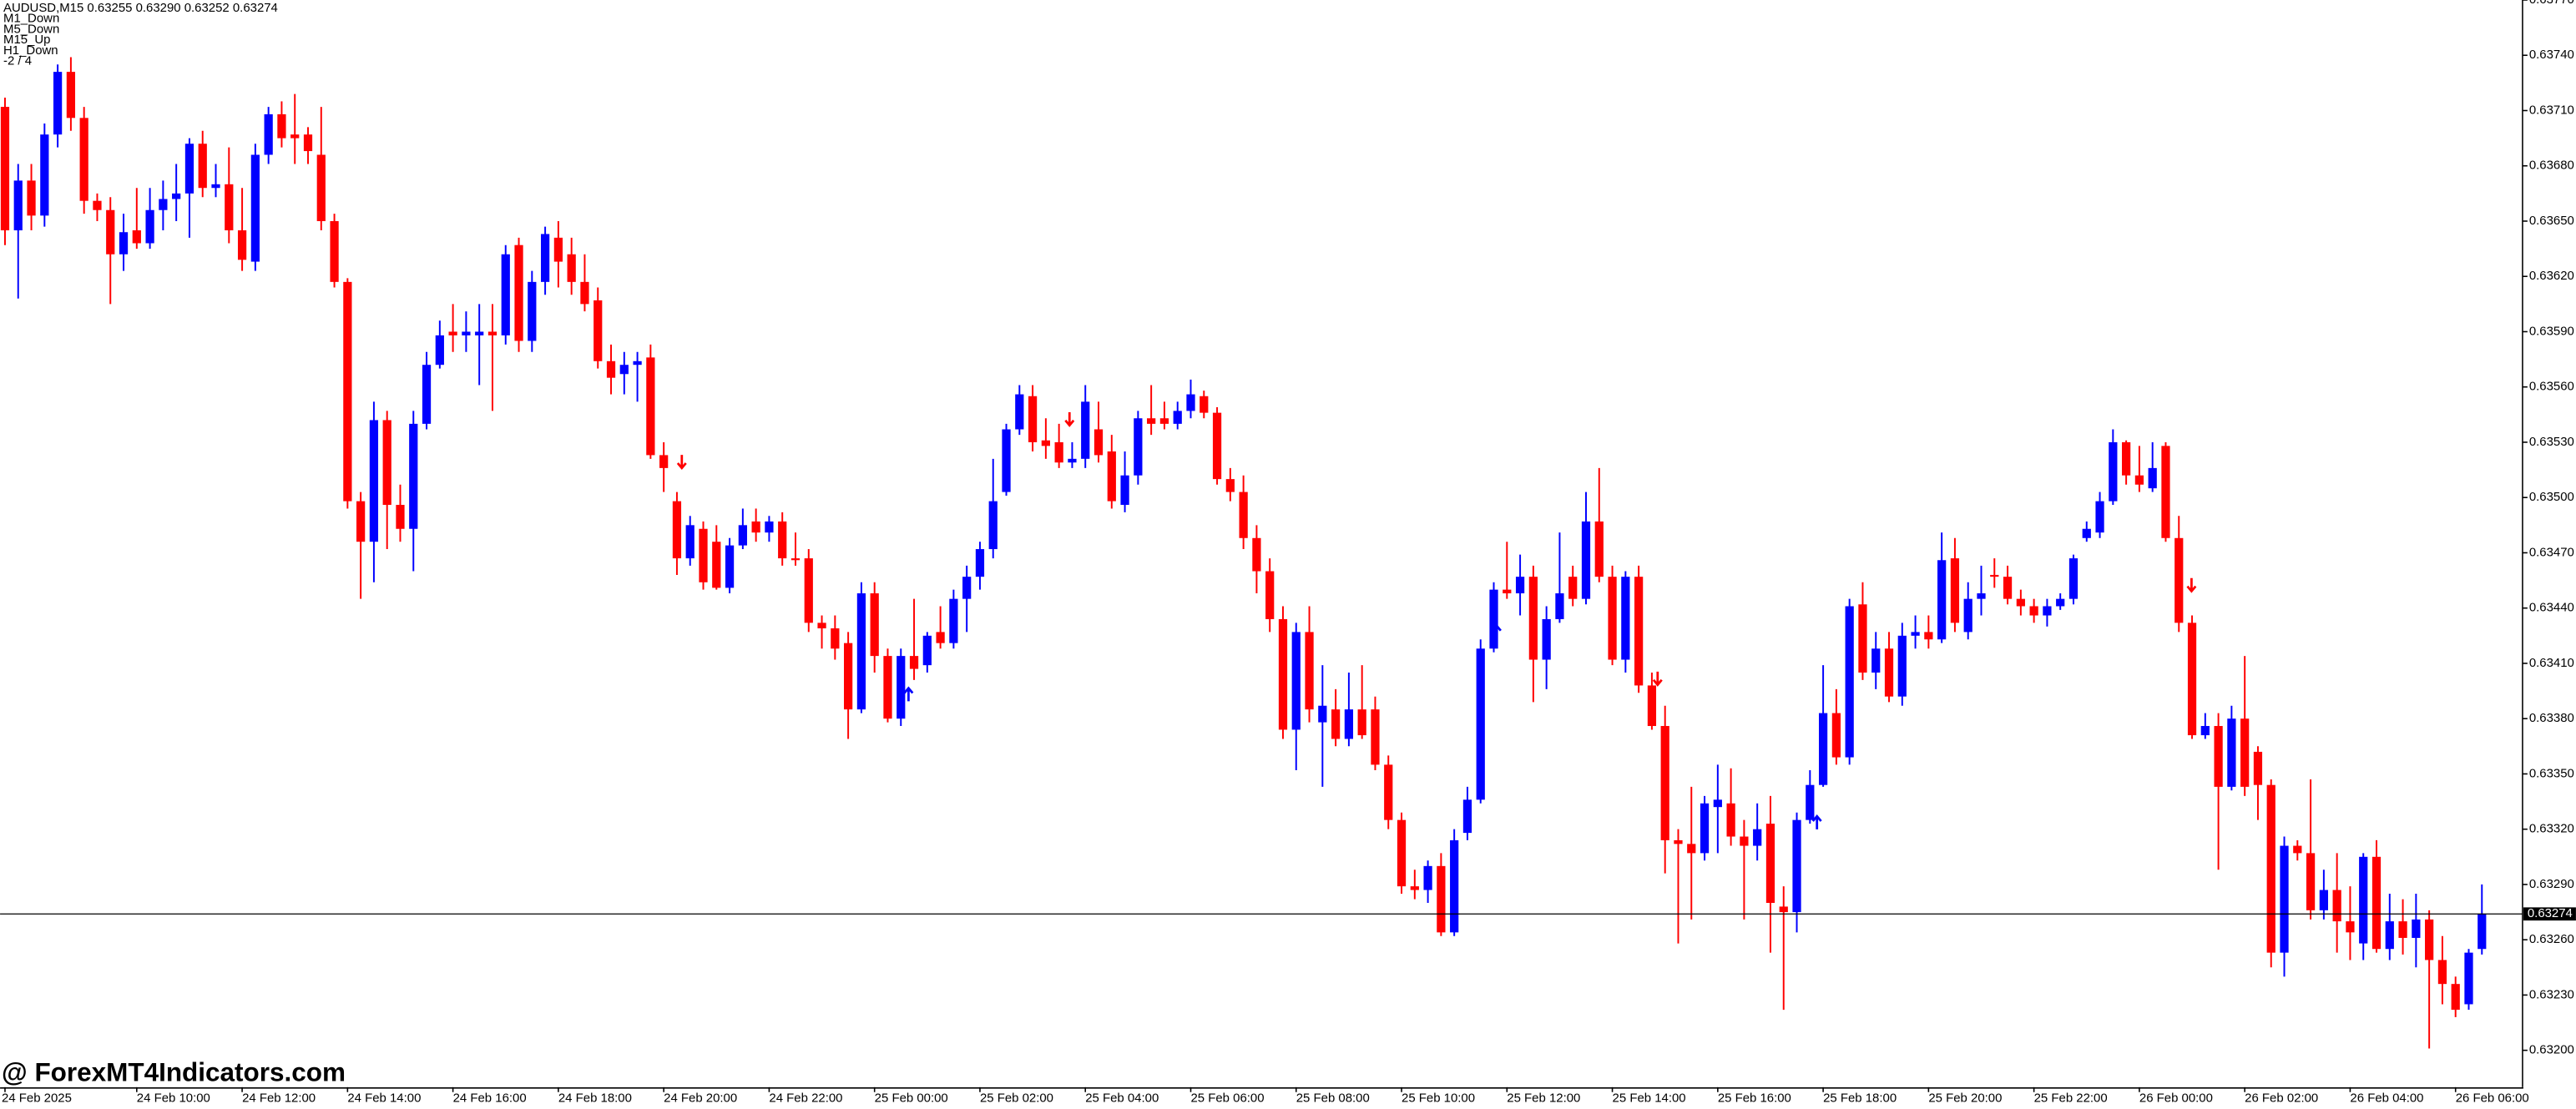  What do you see at coordinates (2492, 1098) in the screenshot?
I see `x-tick-label: 26 Feb 06:00` at bounding box center [2492, 1098].